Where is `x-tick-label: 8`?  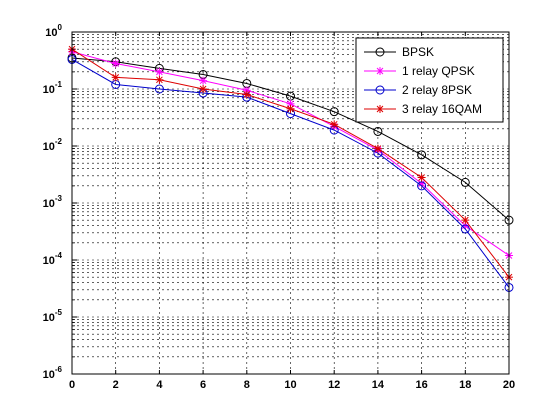 x-tick-label: 8 is located at coordinates (247, 385).